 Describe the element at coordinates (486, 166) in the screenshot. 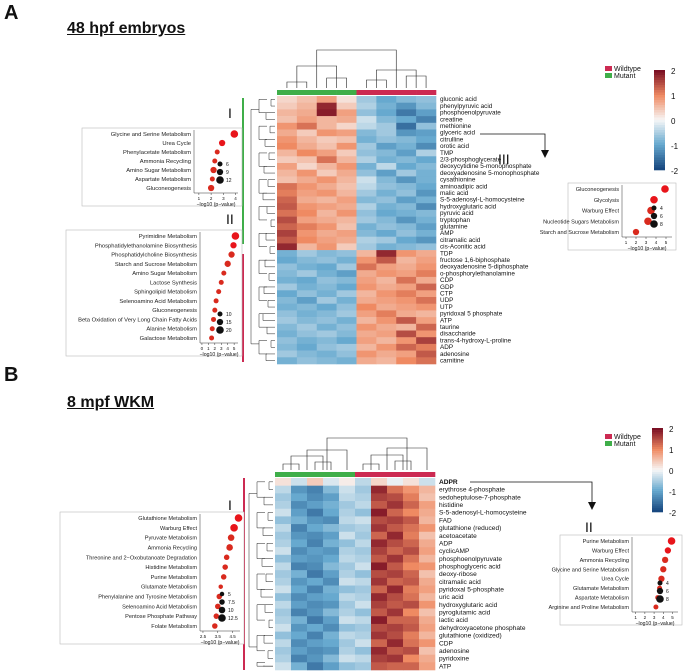

I see `metabolite-label: deoxycytidine 5-monophosphate` at that location.